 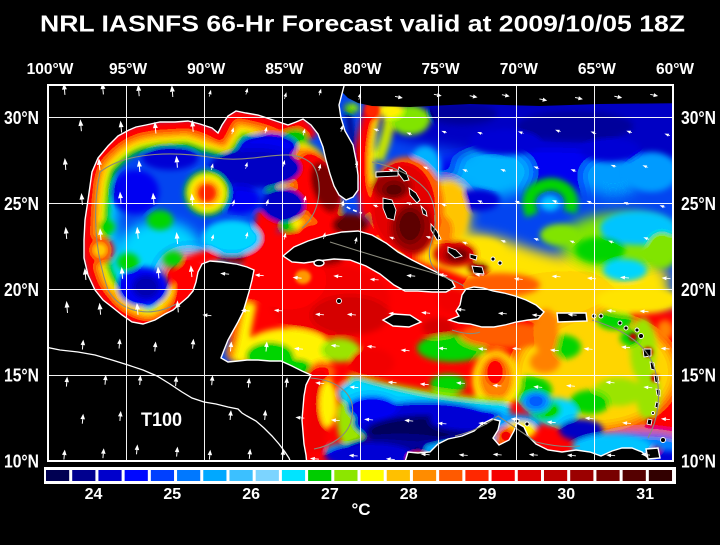 I want to click on svg-text: 30, so click(x=566, y=494).